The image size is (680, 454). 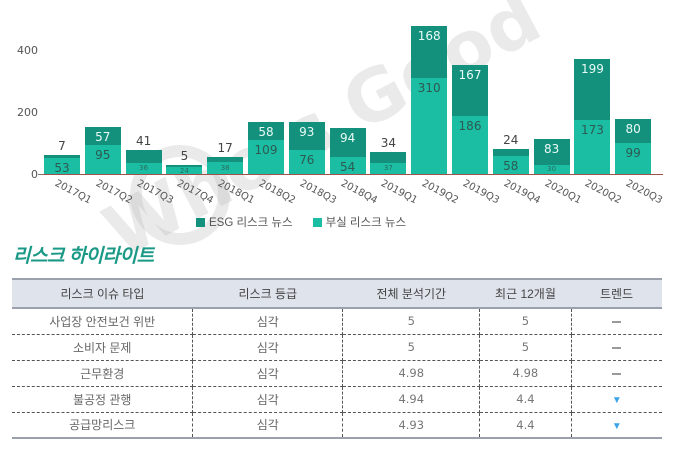 I want to click on bar-label-esg: 58, so click(x=266, y=132).